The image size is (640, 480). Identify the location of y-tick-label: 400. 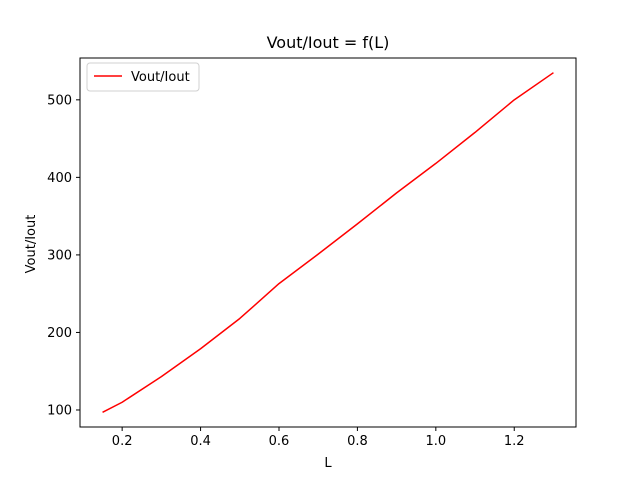
(59, 178).